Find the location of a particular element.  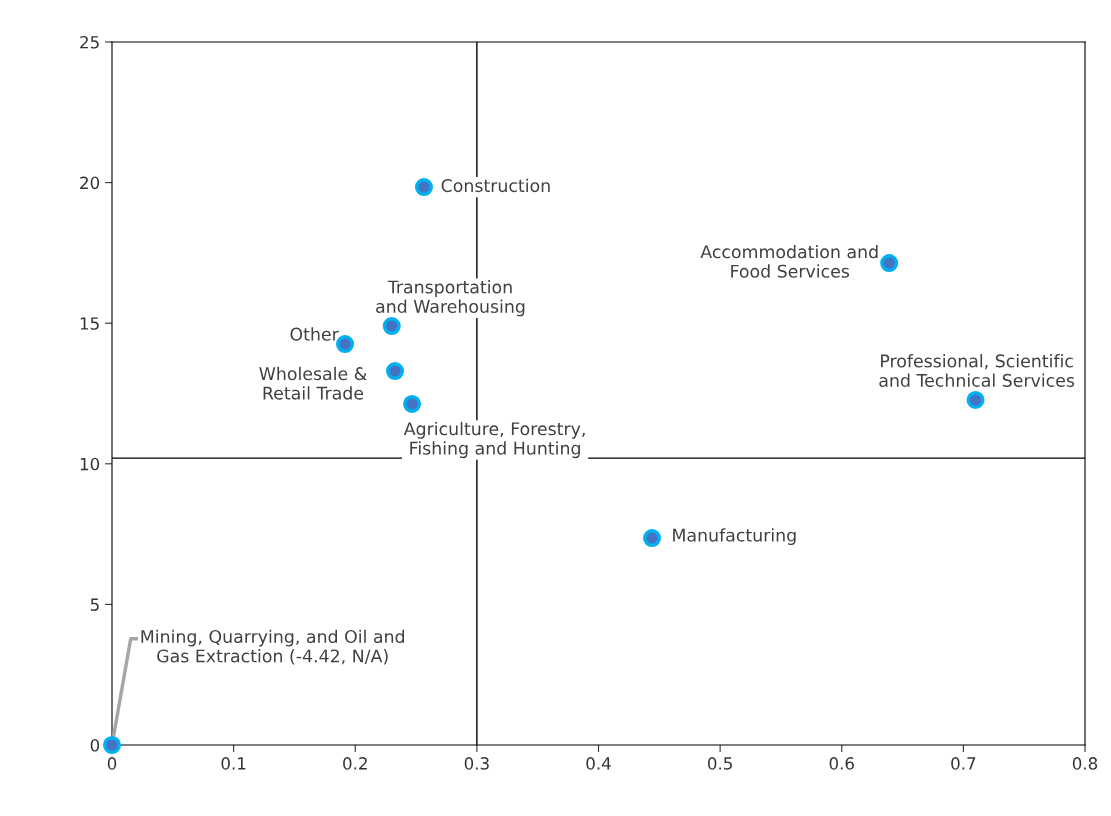

x-tick-label: 0.8 is located at coordinates (1085, 763).